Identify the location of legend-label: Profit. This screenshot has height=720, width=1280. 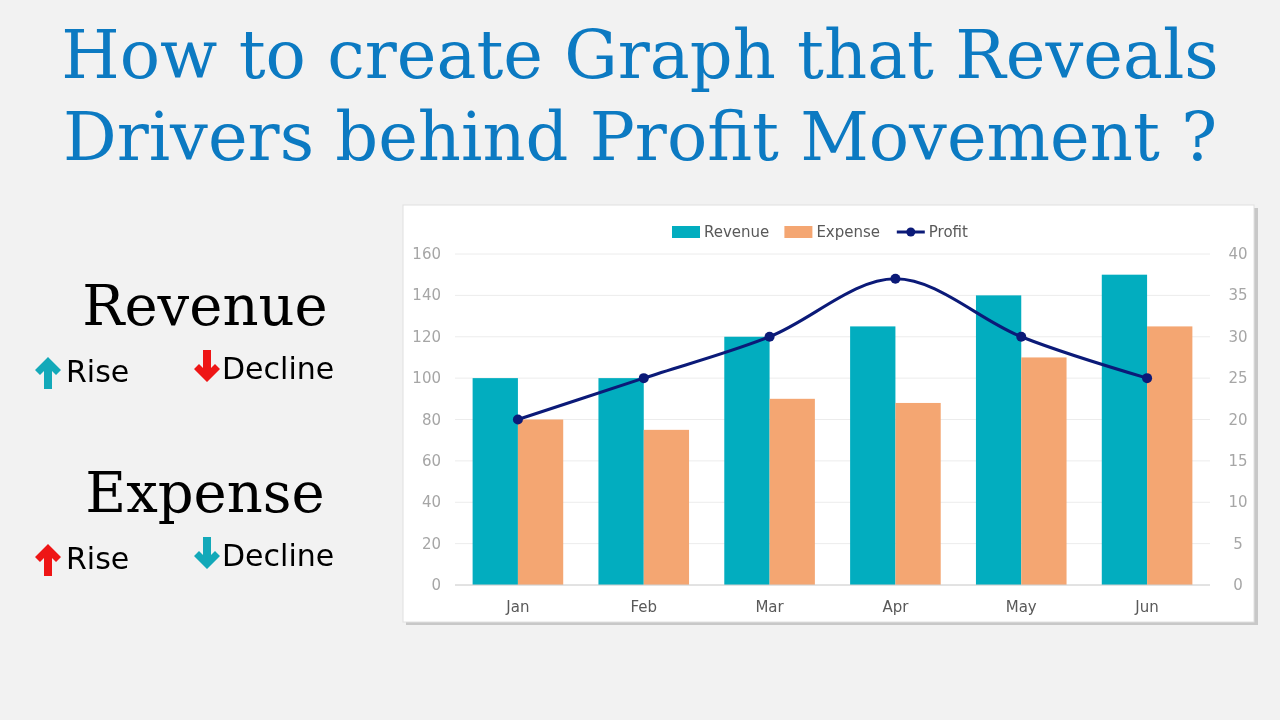
(948, 232).